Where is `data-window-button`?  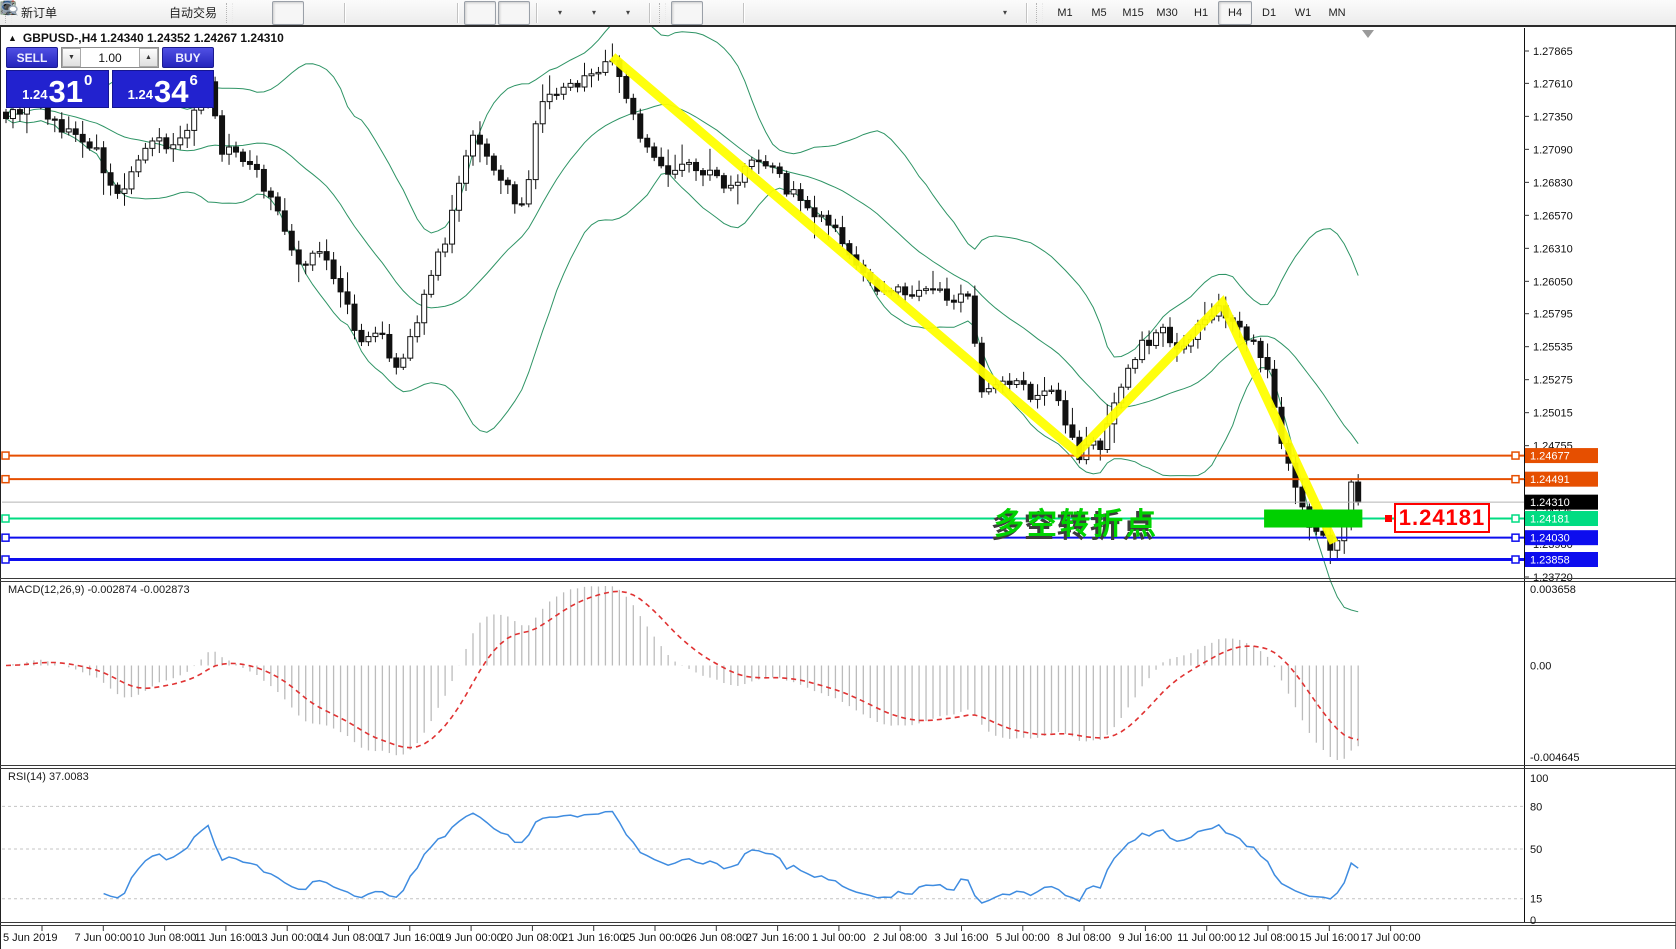
data-window-button is located at coordinates (64, 13).